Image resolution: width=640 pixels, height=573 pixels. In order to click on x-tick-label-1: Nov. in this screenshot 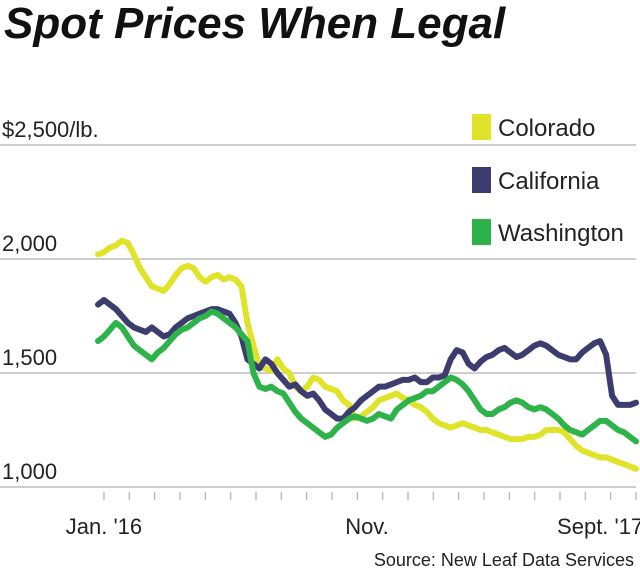, I will do `click(367, 526)`.